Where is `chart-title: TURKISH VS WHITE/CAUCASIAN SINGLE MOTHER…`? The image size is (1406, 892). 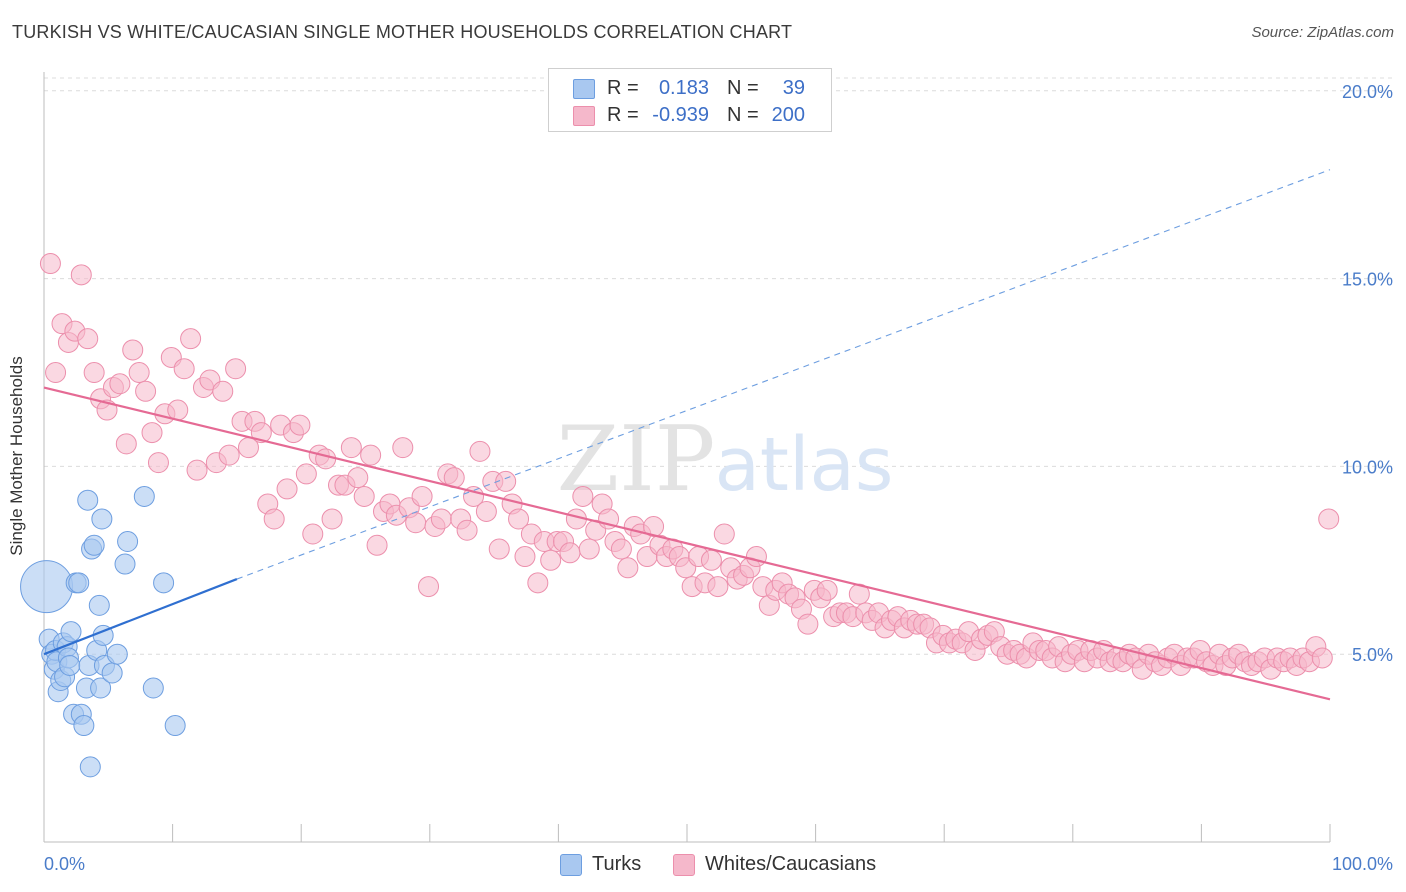
chart-title: TURKISH VS WHITE/CAUCASIAN SINGLE MOTHER… is located at coordinates (402, 32).